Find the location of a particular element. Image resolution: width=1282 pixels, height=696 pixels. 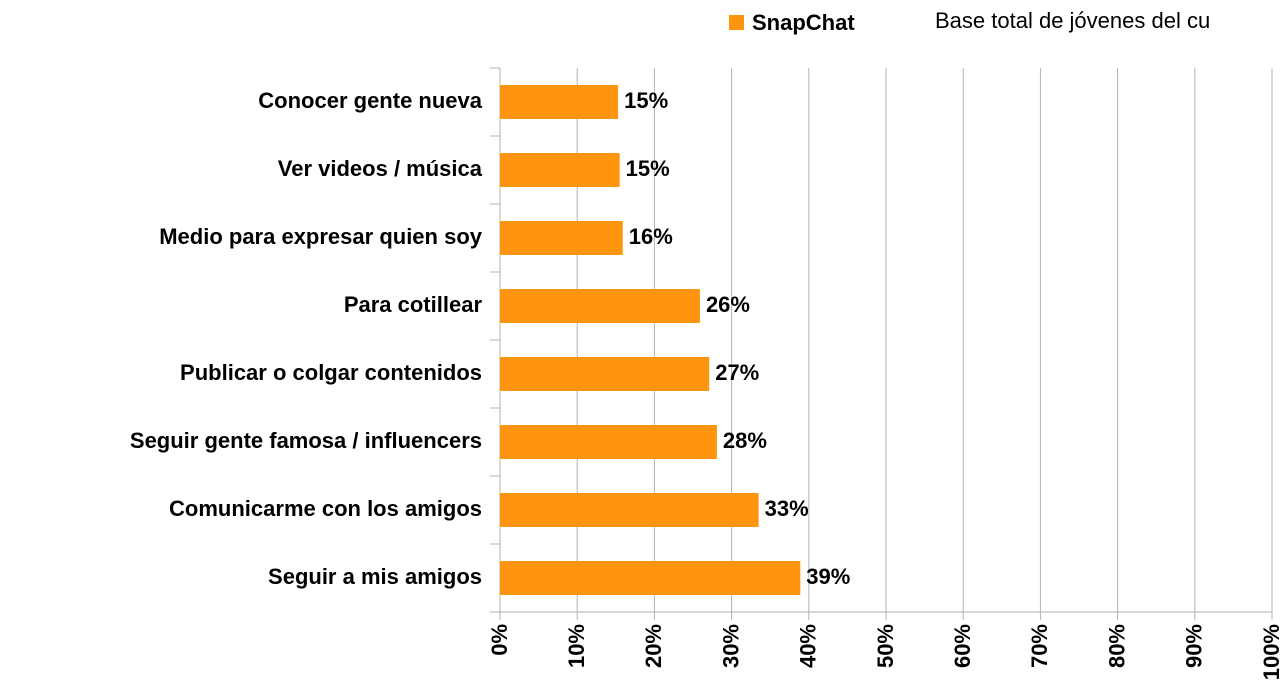

y-tick-label: Publicar o colgar contenidos is located at coordinates (331, 372).